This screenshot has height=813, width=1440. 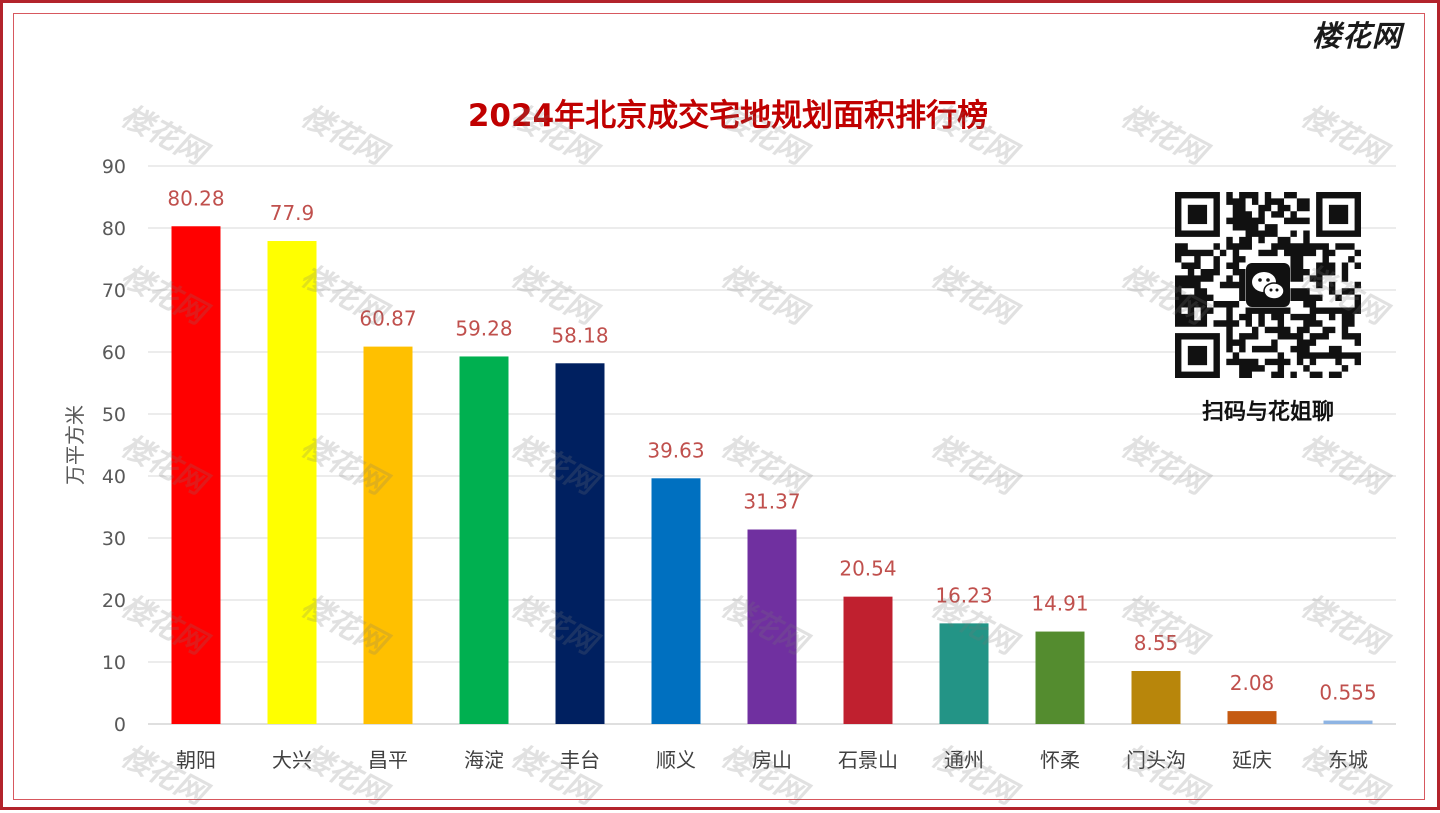 I want to click on y-tick-label: 70, so click(x=114, y=291).